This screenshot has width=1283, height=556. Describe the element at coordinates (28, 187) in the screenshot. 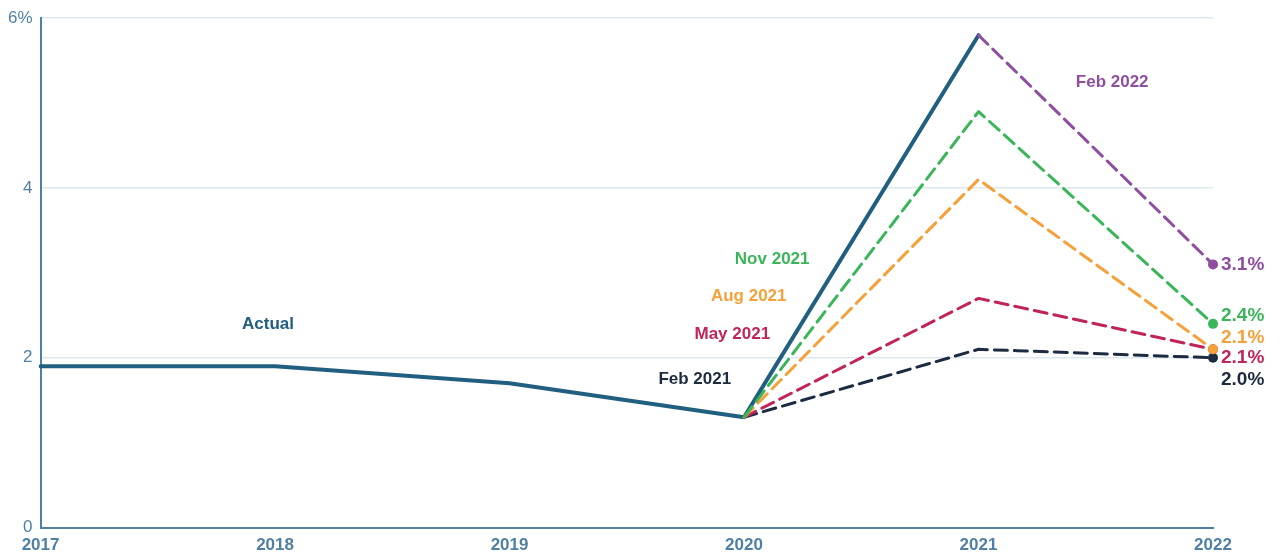

I see `y-tick-label: 4` at that location.